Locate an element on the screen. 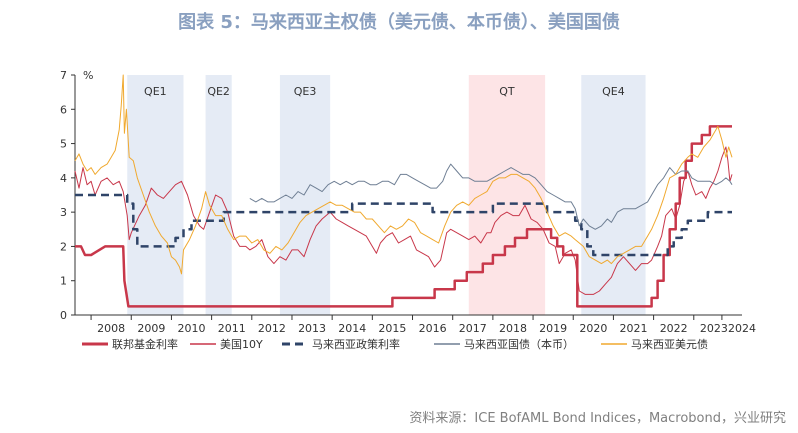 This screenshot has width=798, height=433. x-tick-label: 2020 is located at coordinates (593, 328).